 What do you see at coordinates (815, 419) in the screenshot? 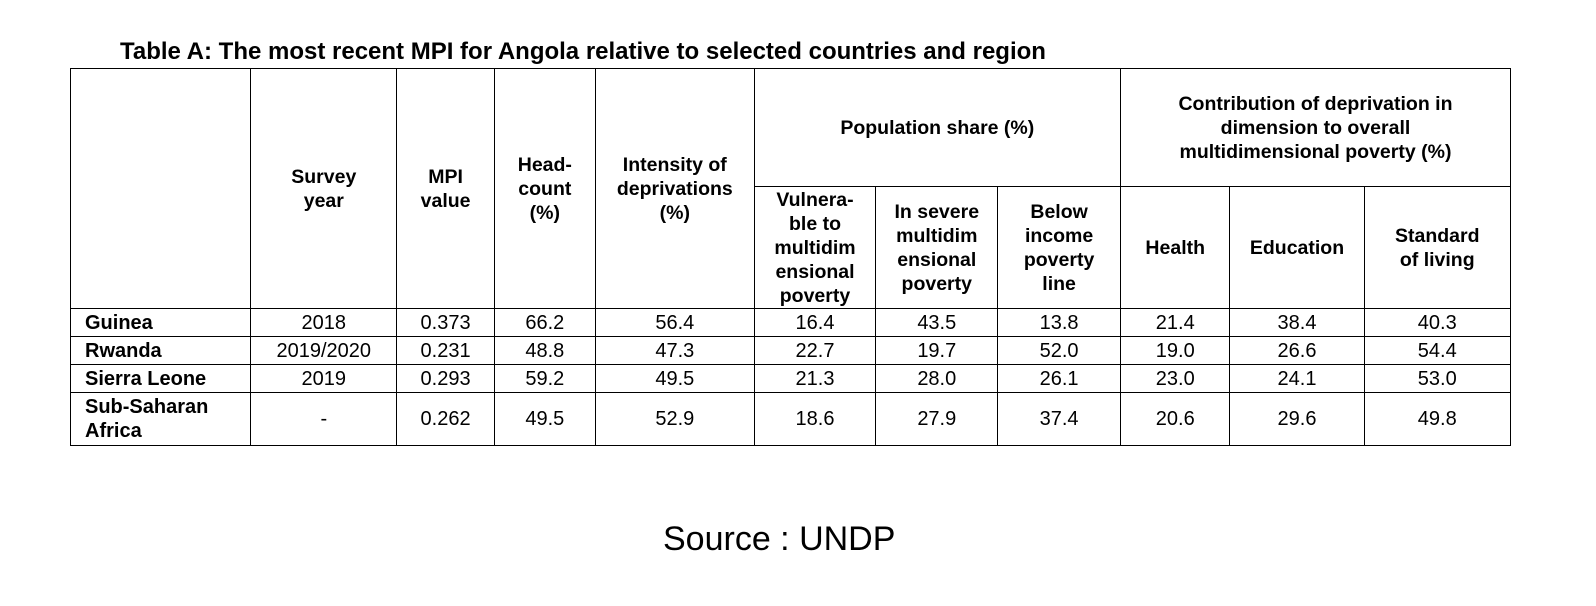
I see `vulnerable-cell: 18.6` at bounding box center [815, 419].